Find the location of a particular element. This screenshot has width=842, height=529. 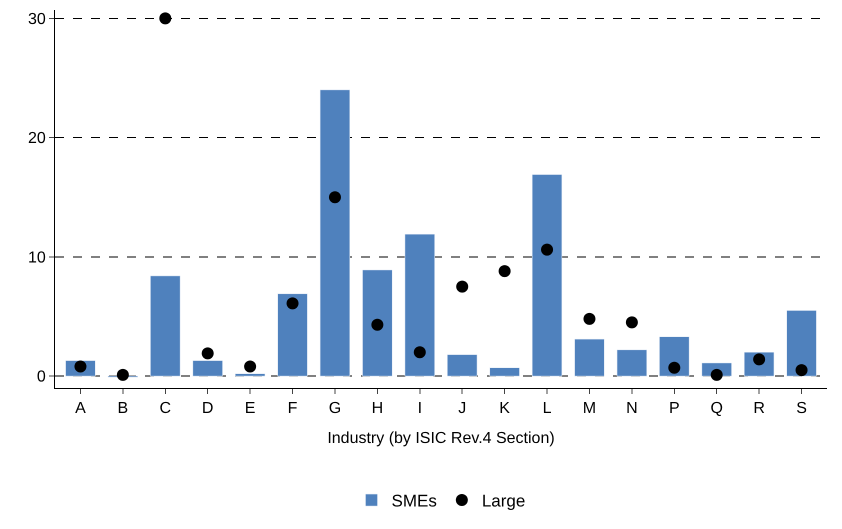

x-tick-label: G is located at coordinates (335, 409).